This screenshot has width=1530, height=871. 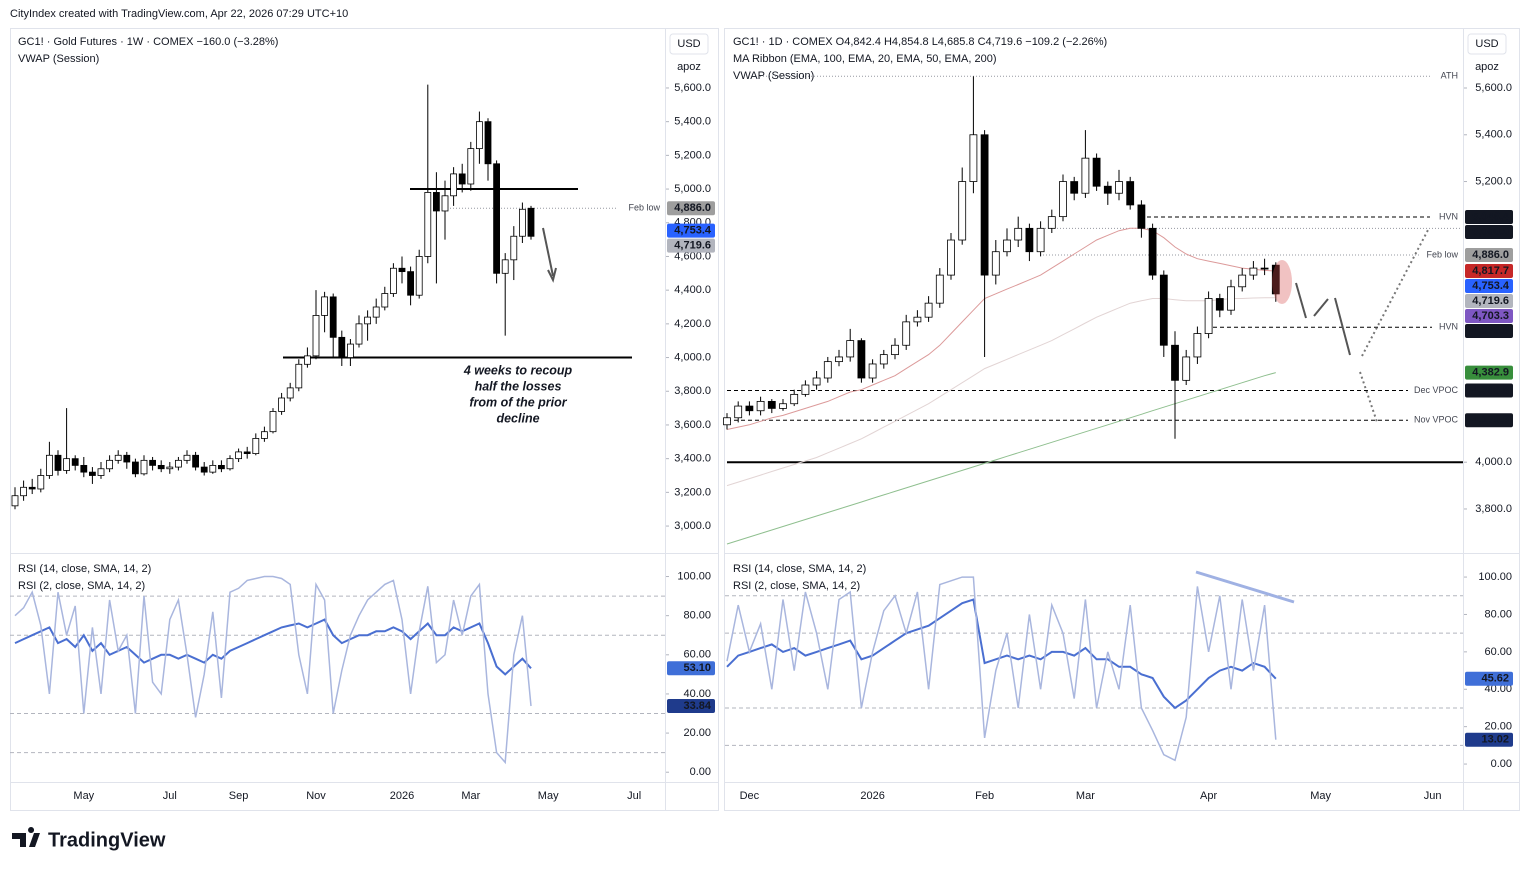 I want to click on x-tick-label: Apr, so click(x=1208, y=796).